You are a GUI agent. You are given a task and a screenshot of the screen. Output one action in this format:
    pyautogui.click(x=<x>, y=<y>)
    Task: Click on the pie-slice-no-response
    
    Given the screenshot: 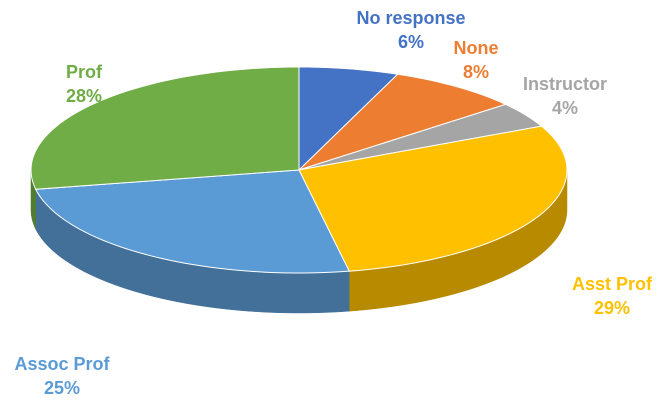 What is the action you would take?
    pyautogui.click(x=348, y=119)
    